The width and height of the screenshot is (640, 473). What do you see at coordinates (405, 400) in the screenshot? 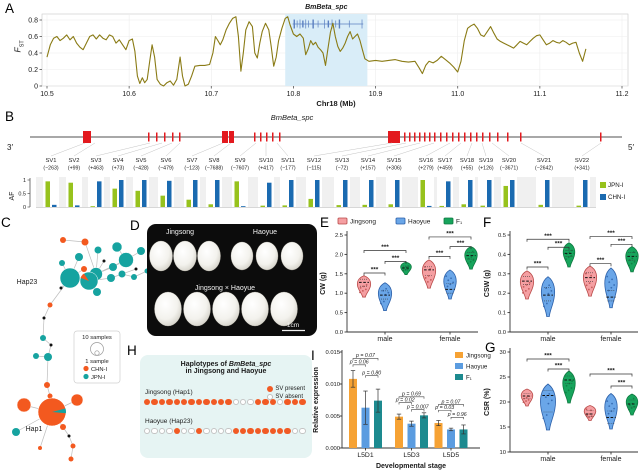
I see `p-value-label: p = 0.02` at bounding box center [405, 400].